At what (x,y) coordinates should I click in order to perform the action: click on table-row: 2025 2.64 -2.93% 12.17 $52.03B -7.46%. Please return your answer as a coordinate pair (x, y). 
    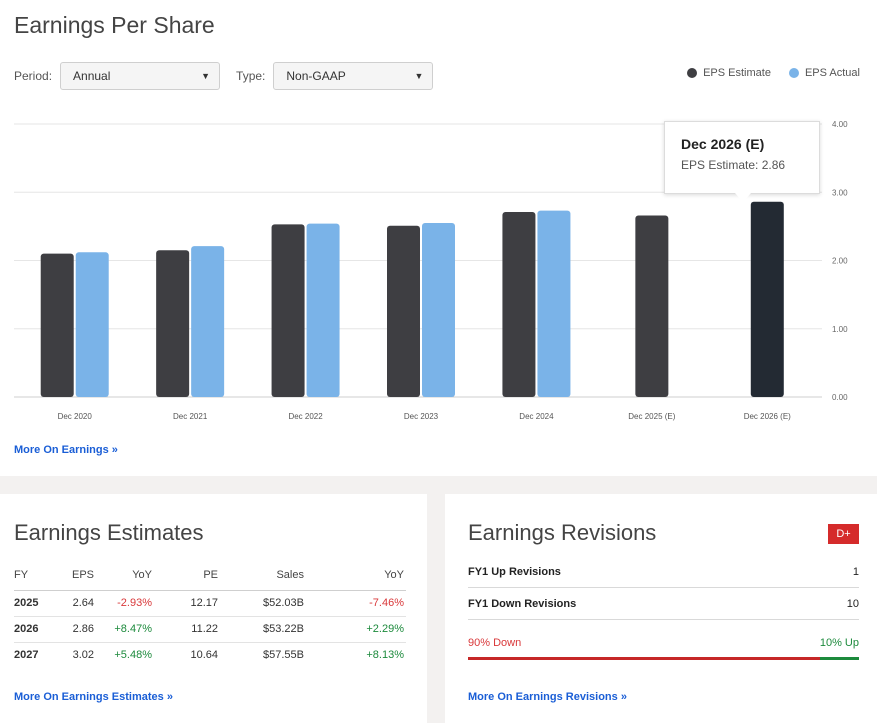
    Looking at the image, I should click on (210, 603).